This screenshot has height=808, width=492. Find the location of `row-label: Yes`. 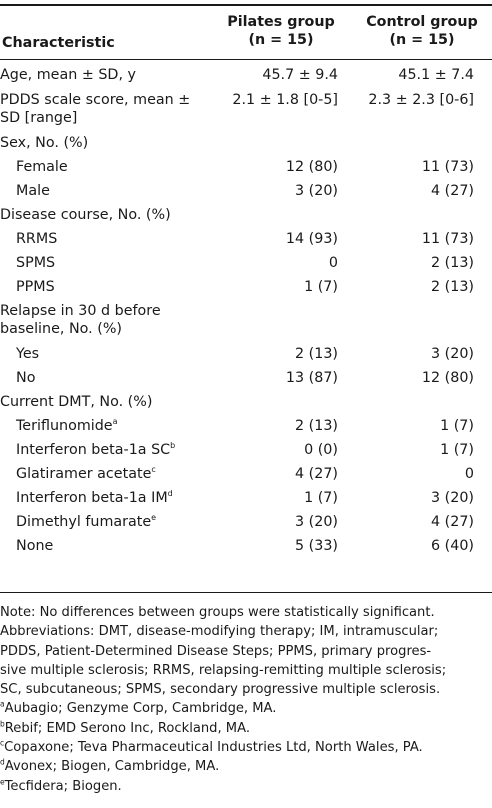

row-label: Yes is located at coordinates (28, 354).